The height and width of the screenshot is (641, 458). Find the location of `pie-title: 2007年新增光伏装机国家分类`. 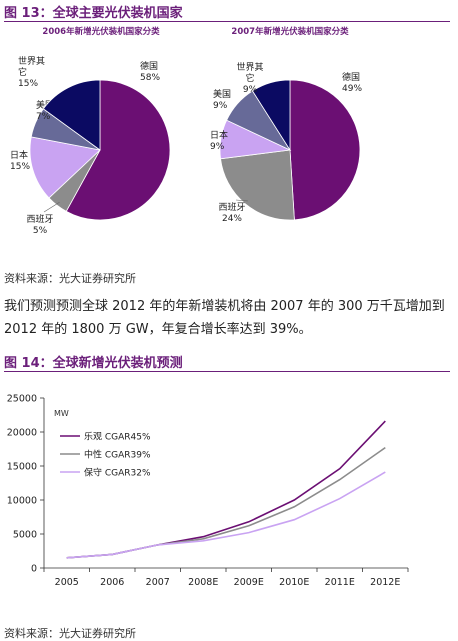

pie-title: 2007年新增光伏装机国家分类 is located at coordinates (290, 31).